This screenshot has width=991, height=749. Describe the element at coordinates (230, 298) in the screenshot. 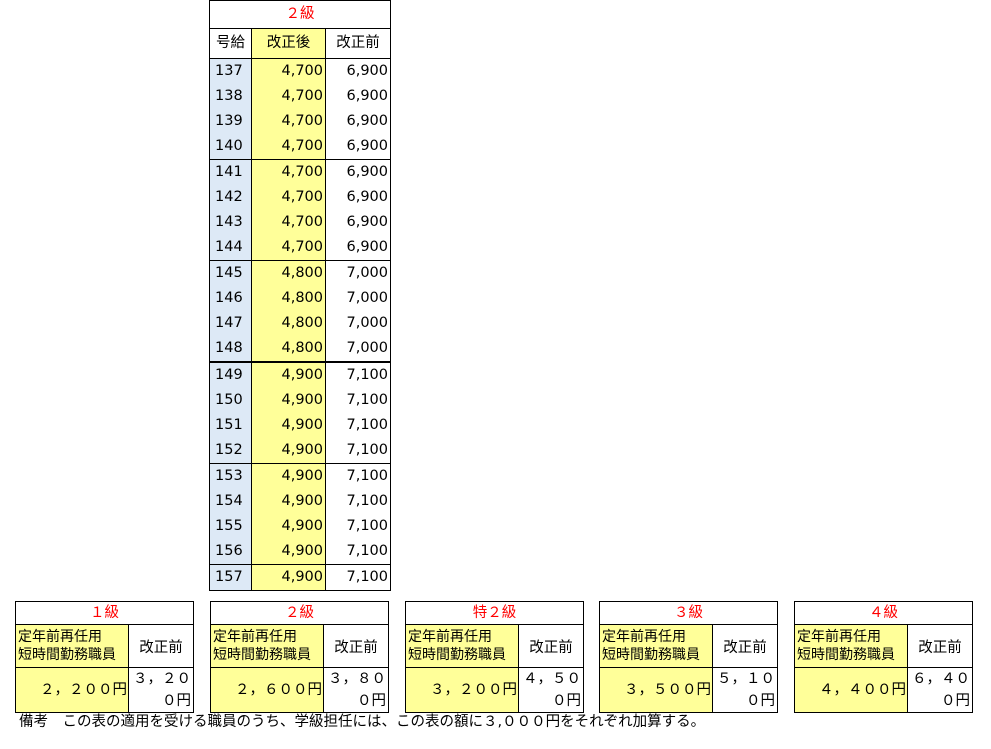

I see `row-no: 146` at that location.